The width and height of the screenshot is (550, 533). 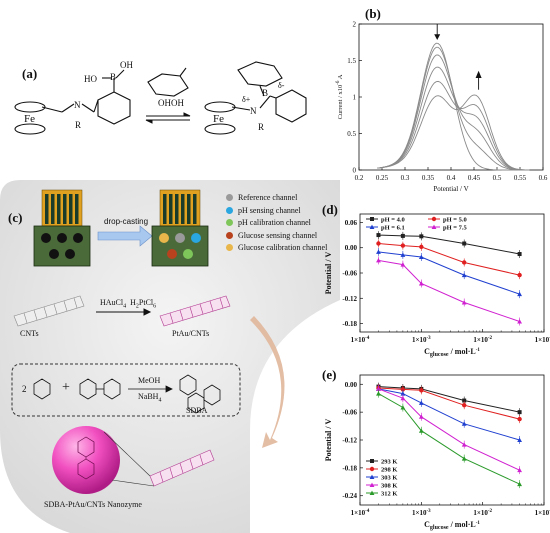 What do you see at coordinates (439, 528) in the screenshot?
I see `chart-e-xlabel-sub: glucose` at bounding box center [439, 528].